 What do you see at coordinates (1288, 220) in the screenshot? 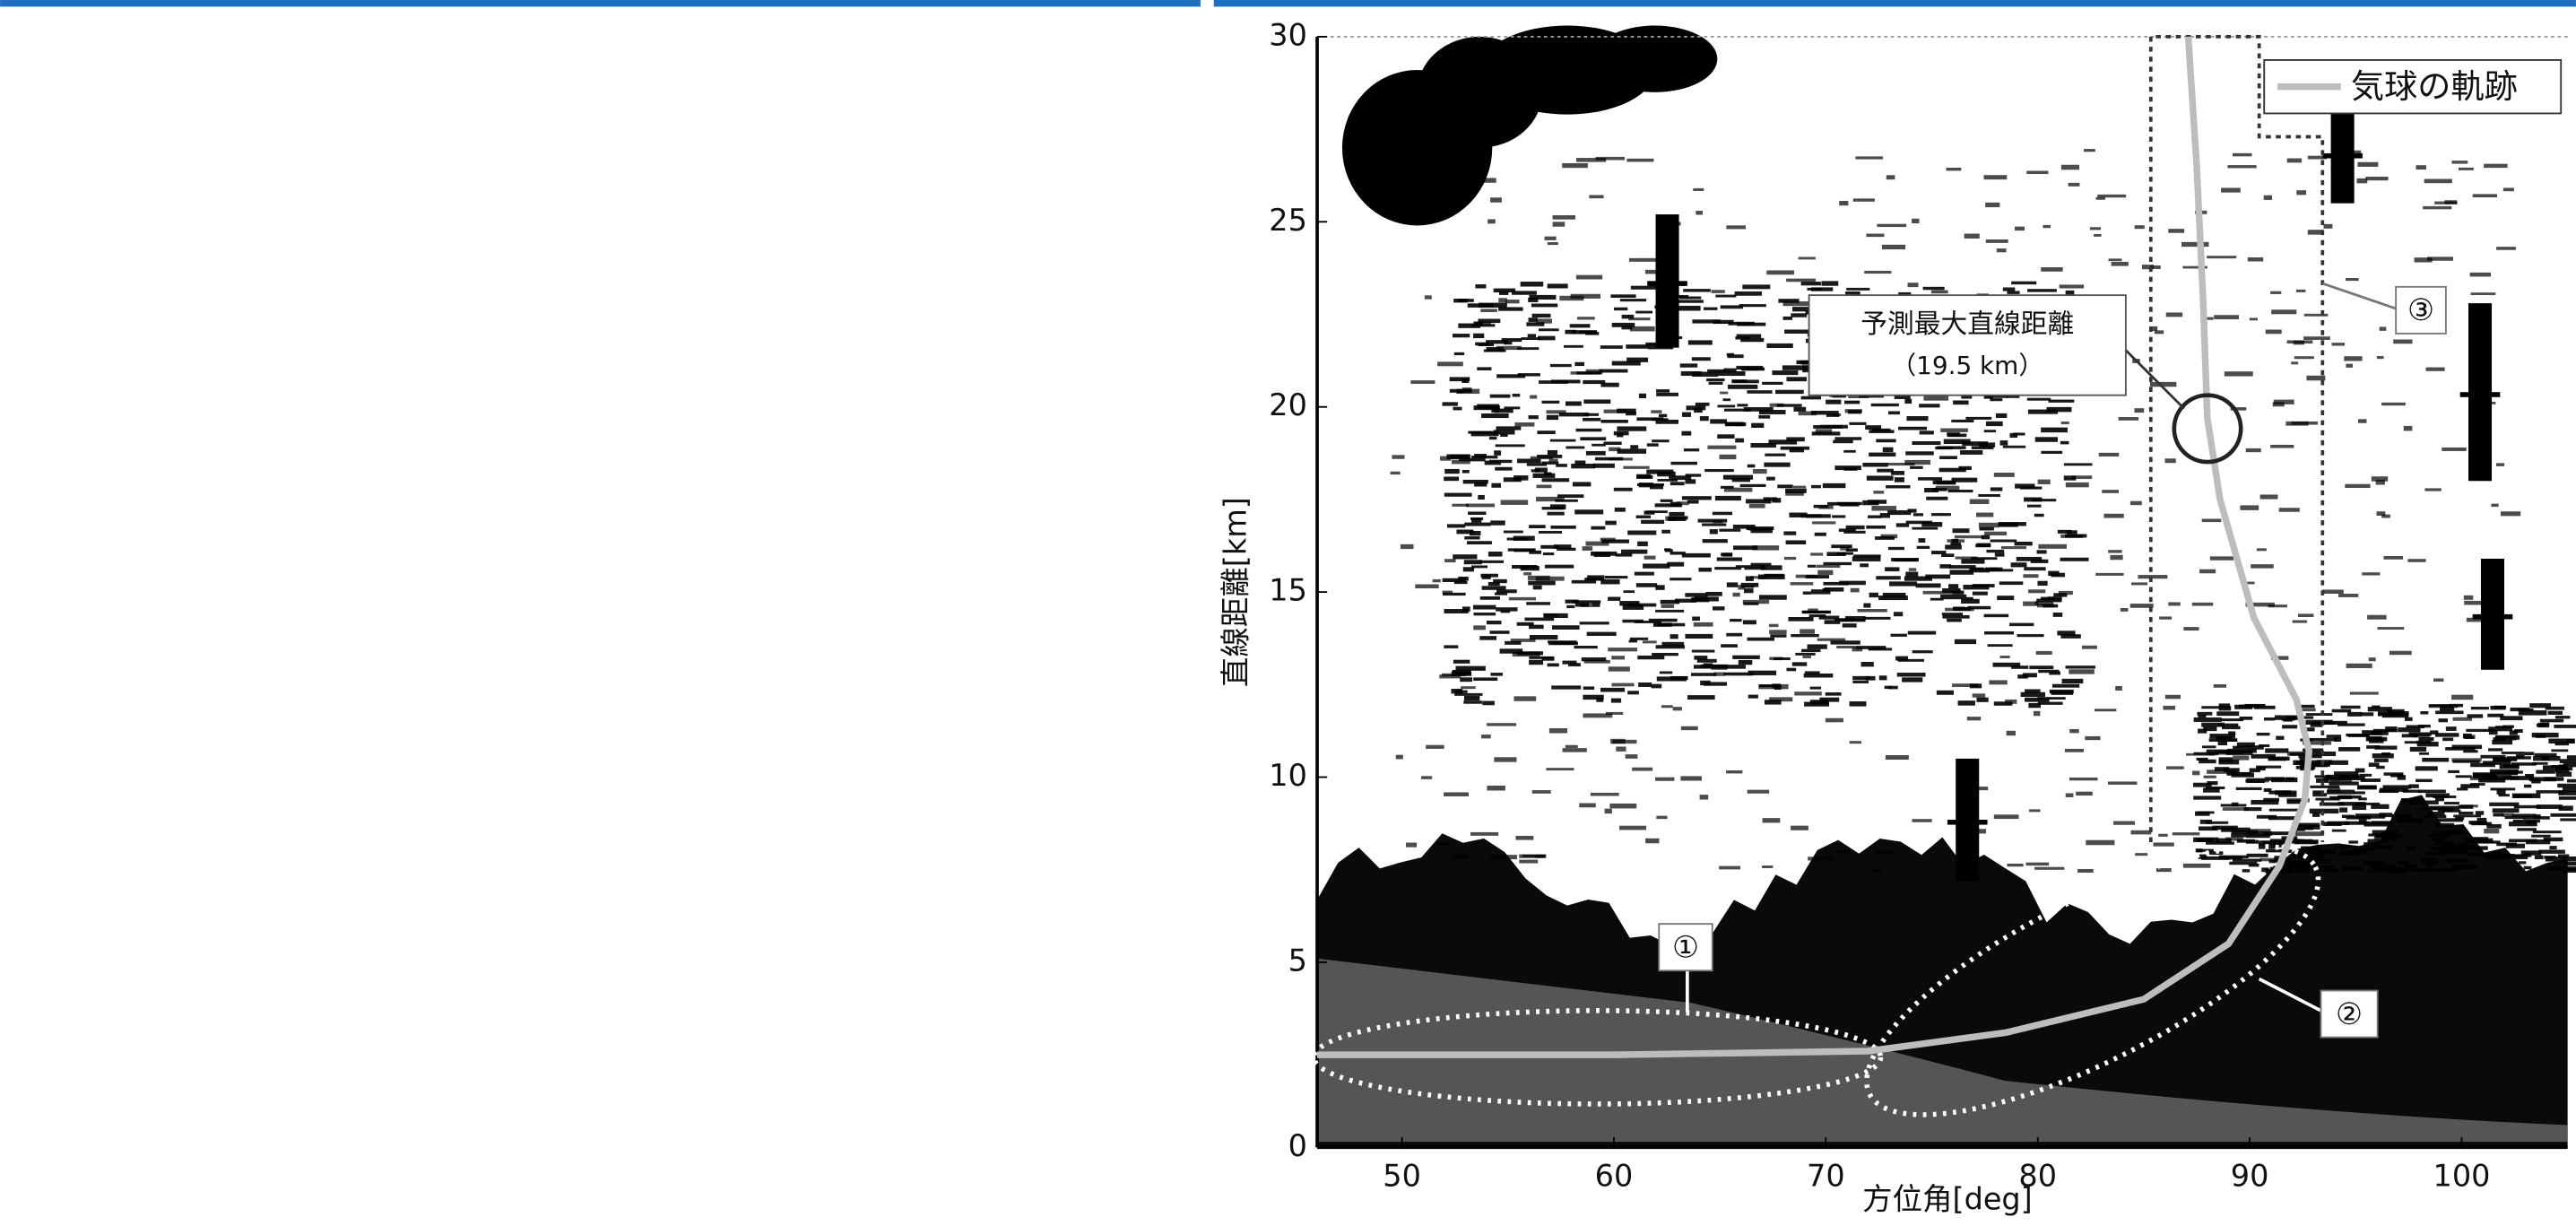
I see `y-tick-label: 25` at bounding box center [1288, 220].